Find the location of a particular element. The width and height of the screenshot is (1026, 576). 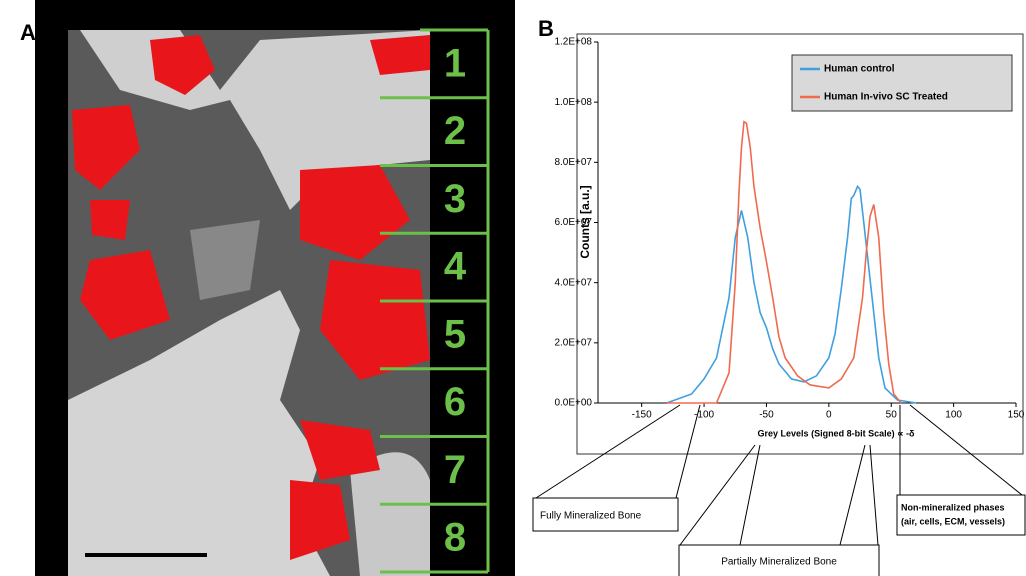

y-tick-label: 0.0E+00 is located at coordinates (573, 403).